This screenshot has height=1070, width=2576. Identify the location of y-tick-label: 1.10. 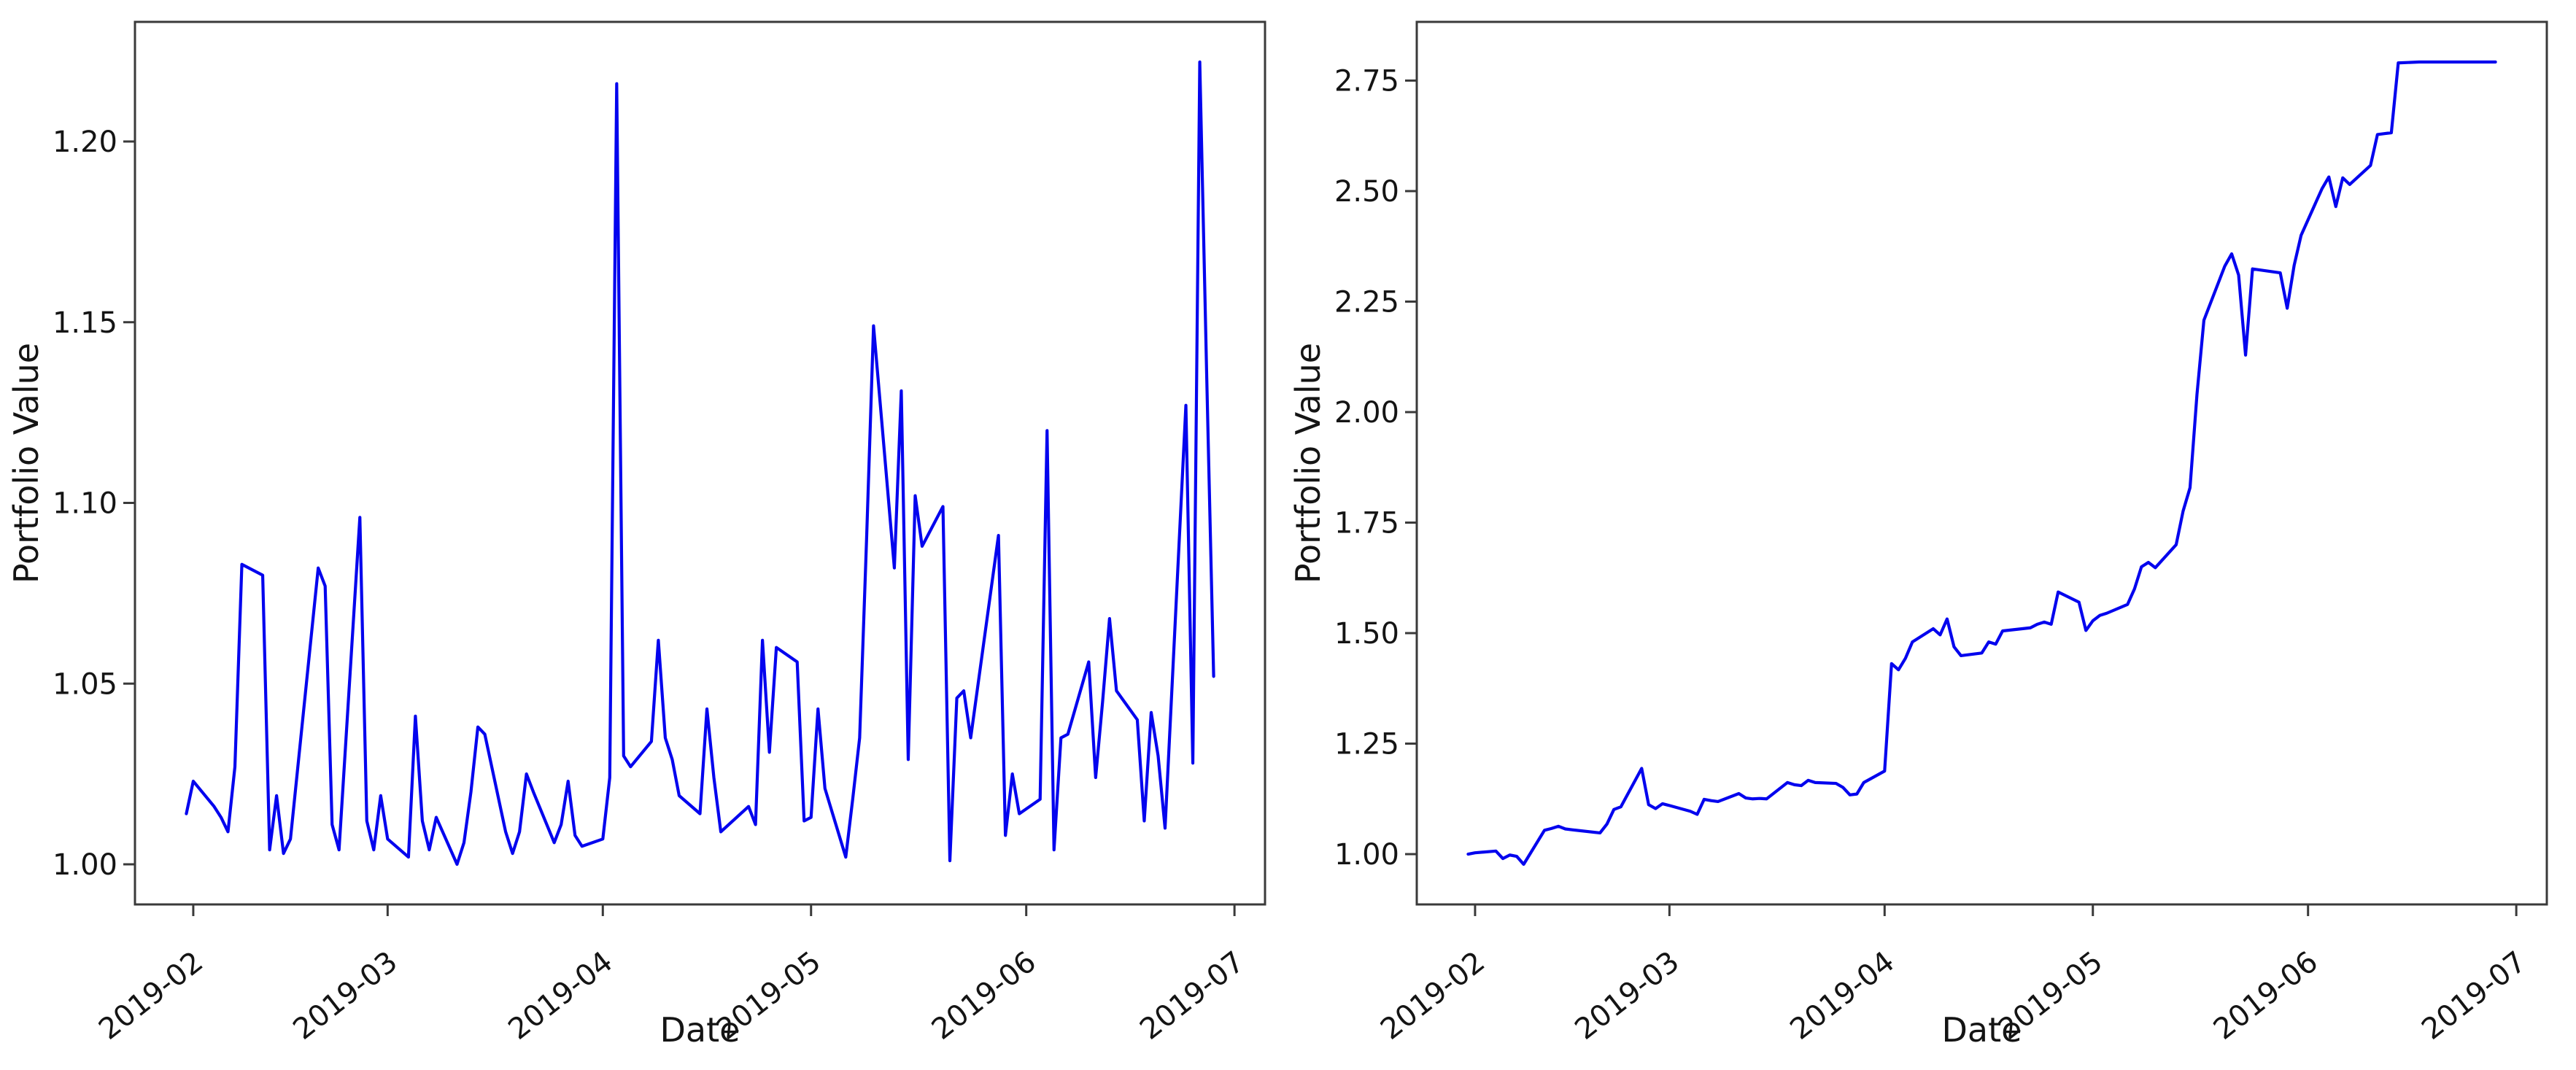
(85, 504).